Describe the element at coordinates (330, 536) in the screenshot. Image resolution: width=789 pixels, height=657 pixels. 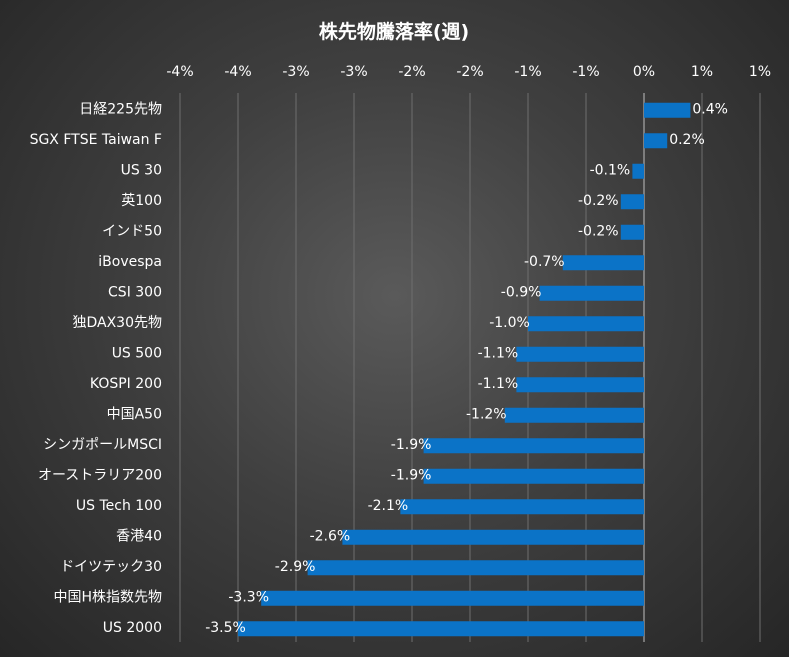
I see `data-label: -2.6%` at that location.